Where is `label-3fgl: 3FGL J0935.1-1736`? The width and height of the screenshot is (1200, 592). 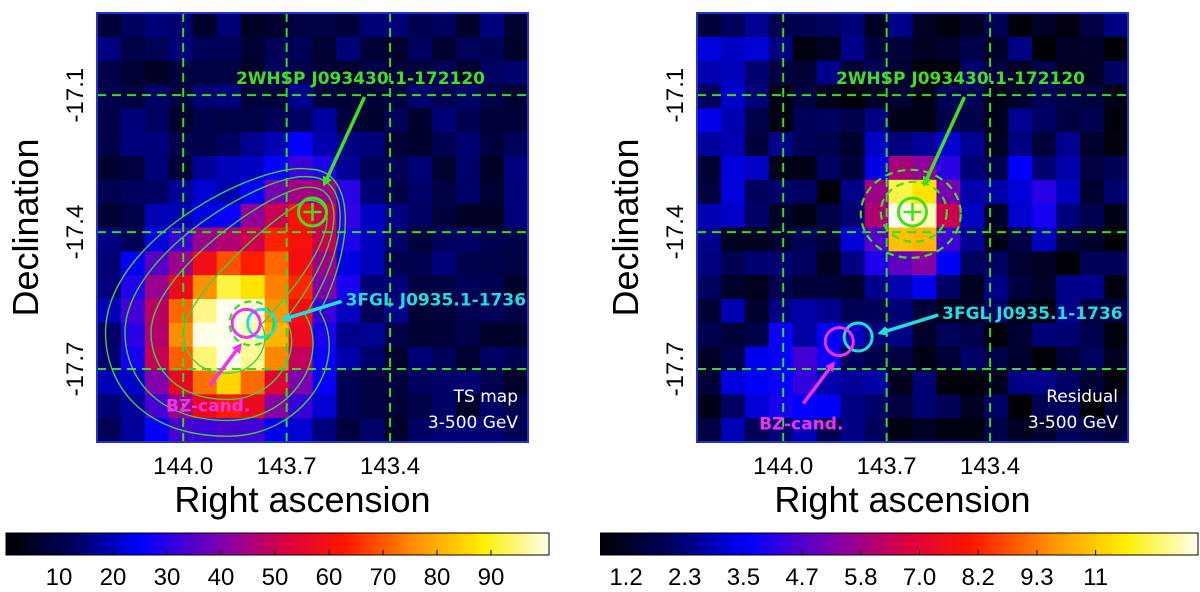 label-3fgl: 3FGL J0935.1-1736 is located at coordinates (436, 300).